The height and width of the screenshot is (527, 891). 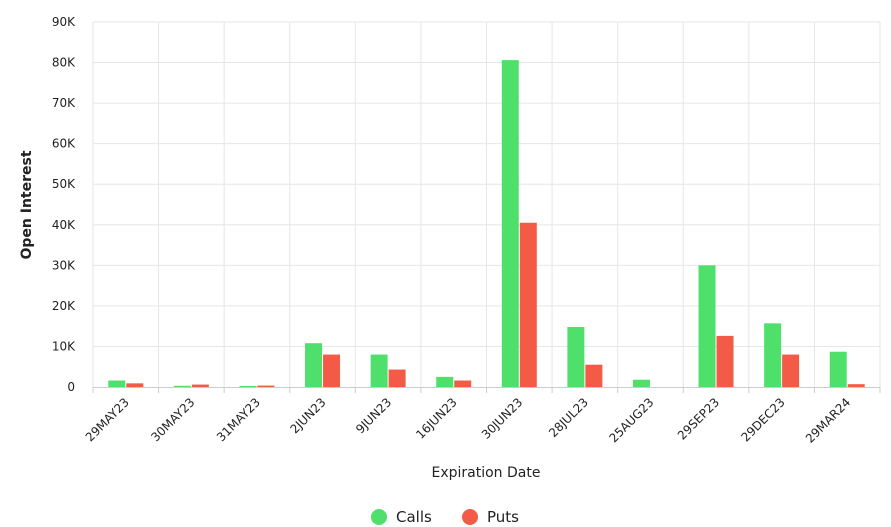 What do you see at coordinates (64, 22) in the screenshot?
I see `y-tick-label: 90K` at bounding box center [64, 22].